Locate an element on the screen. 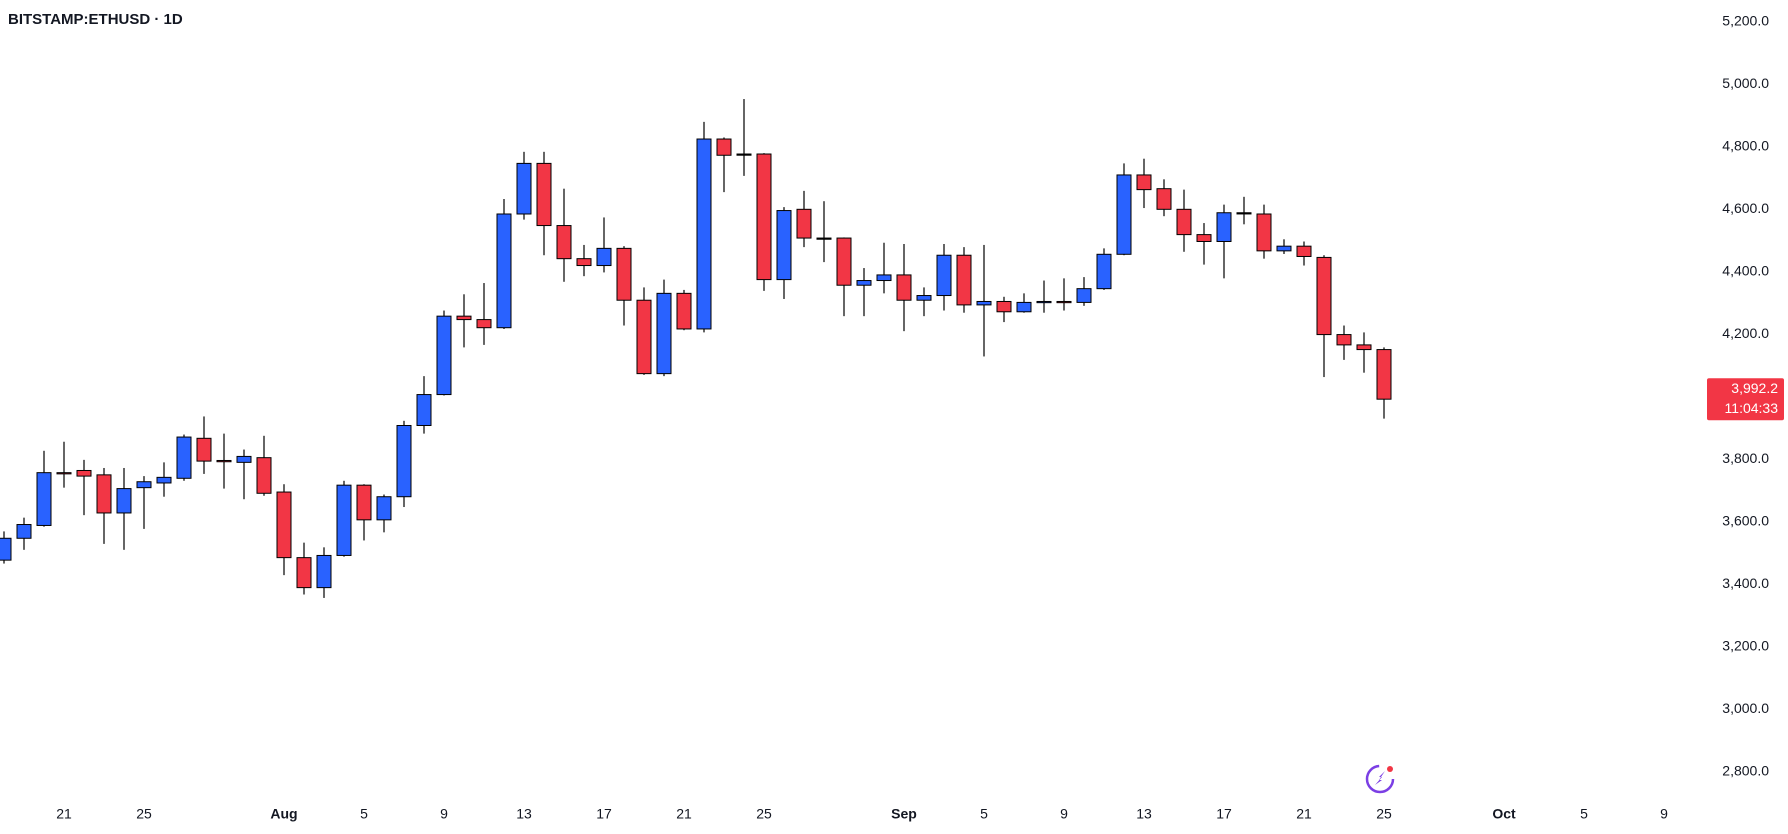 The image size is (1788, 834). y-tick-label: 4,800.0 is located at coordinates (1745, 146).